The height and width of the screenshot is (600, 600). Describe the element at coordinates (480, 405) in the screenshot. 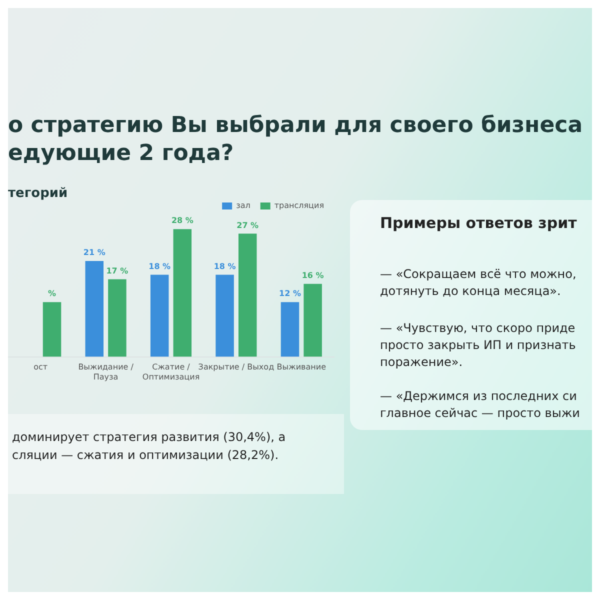

I see `text: — «Держимся из последних си главное сейчас — просто выжи` at that location.